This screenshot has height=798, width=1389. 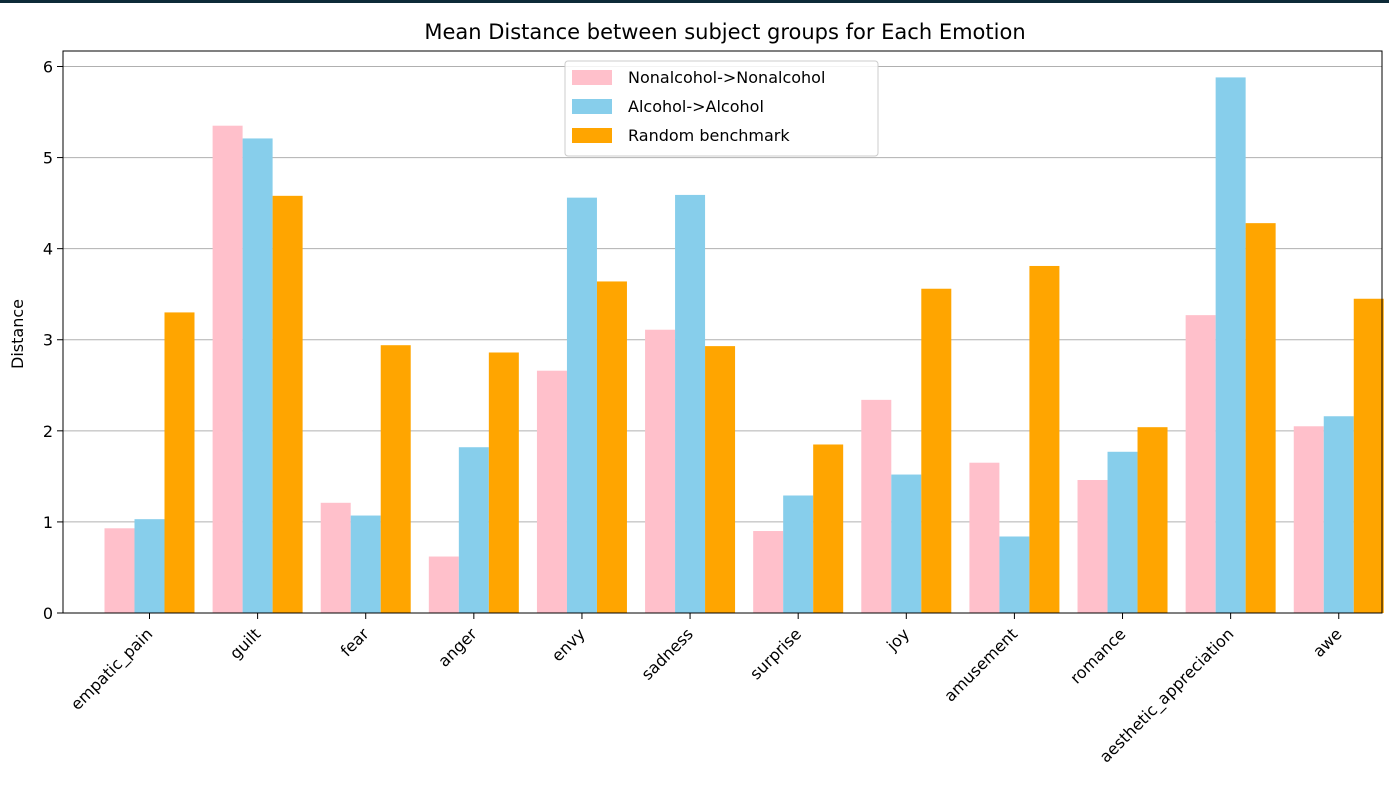 I want to click on x-tick-label: empatic_pain, so click(x=112, y=669).